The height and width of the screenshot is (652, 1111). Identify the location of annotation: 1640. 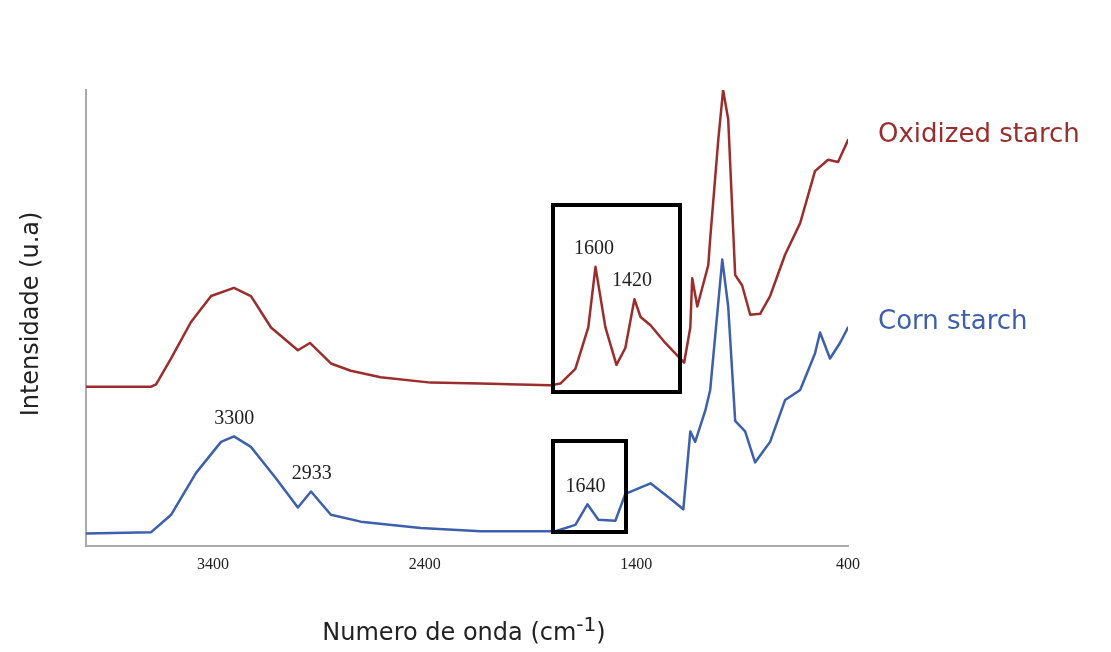
(585, 484).